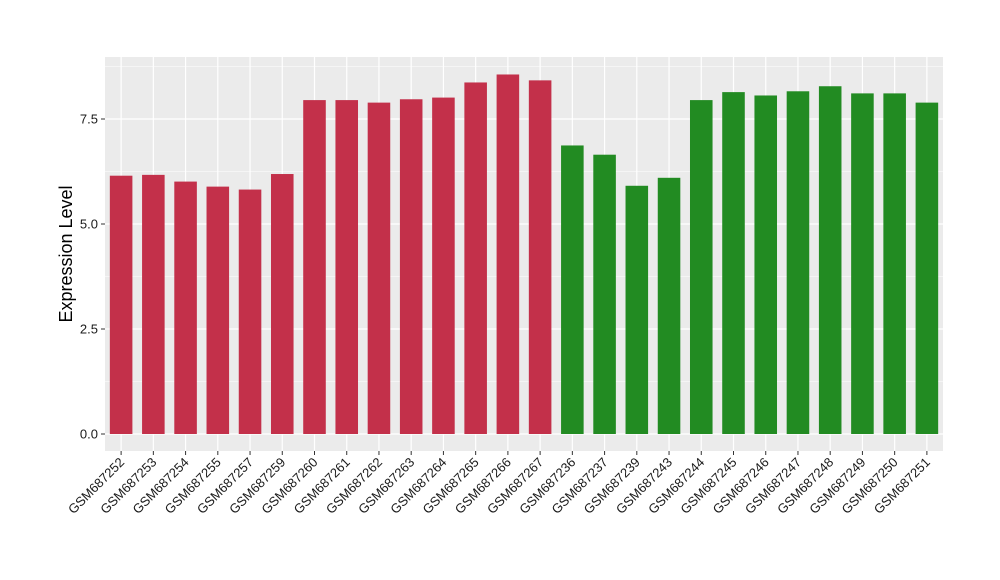 This screenshot has height=580, width=1000. Describe the element at coordinates (540, 257) in the screenshot. I see `bar-GSM687267` at that location.